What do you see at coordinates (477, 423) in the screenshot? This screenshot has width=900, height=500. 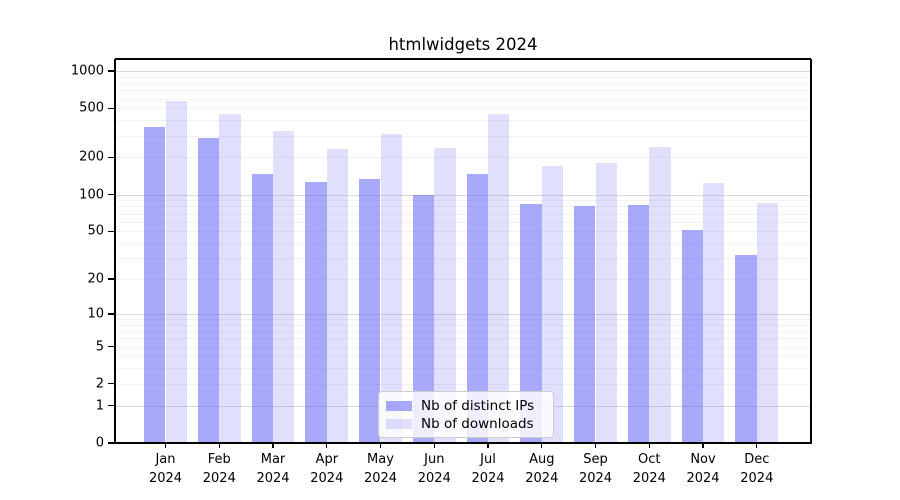 I see `legend-label-downloads: Nb of downloads` at bounding box center [477, 423].